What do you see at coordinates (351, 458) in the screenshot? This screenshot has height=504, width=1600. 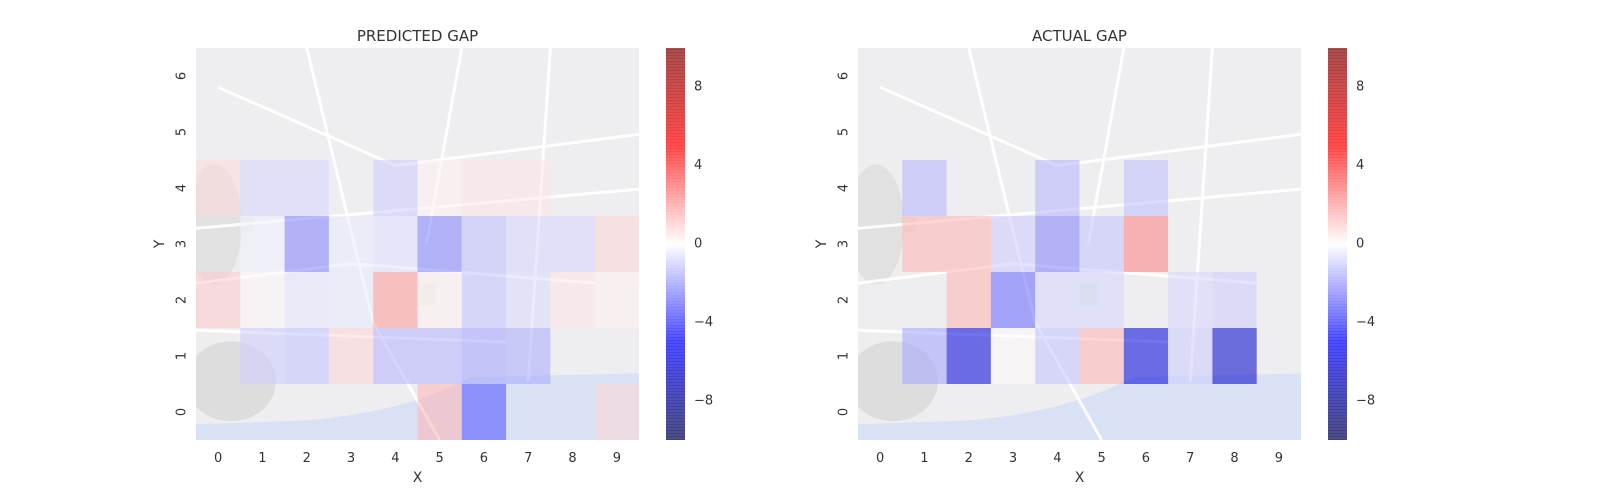 I see `x-tick-label: 3` at bounding box center [351, 458].